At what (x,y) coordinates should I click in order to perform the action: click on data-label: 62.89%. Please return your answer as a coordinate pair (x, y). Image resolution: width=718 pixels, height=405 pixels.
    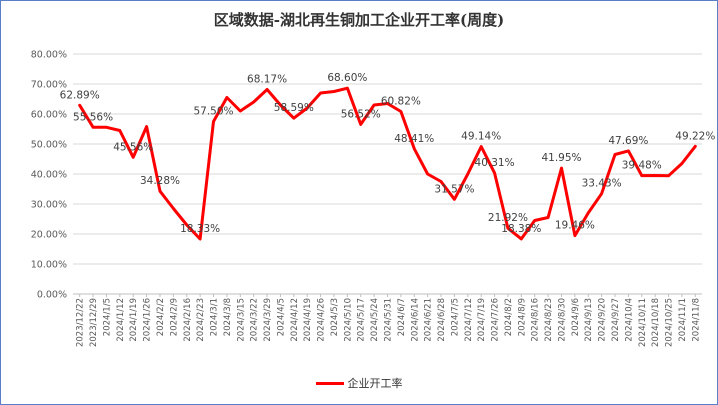
    Looking at the image, I should click on (80, 95).